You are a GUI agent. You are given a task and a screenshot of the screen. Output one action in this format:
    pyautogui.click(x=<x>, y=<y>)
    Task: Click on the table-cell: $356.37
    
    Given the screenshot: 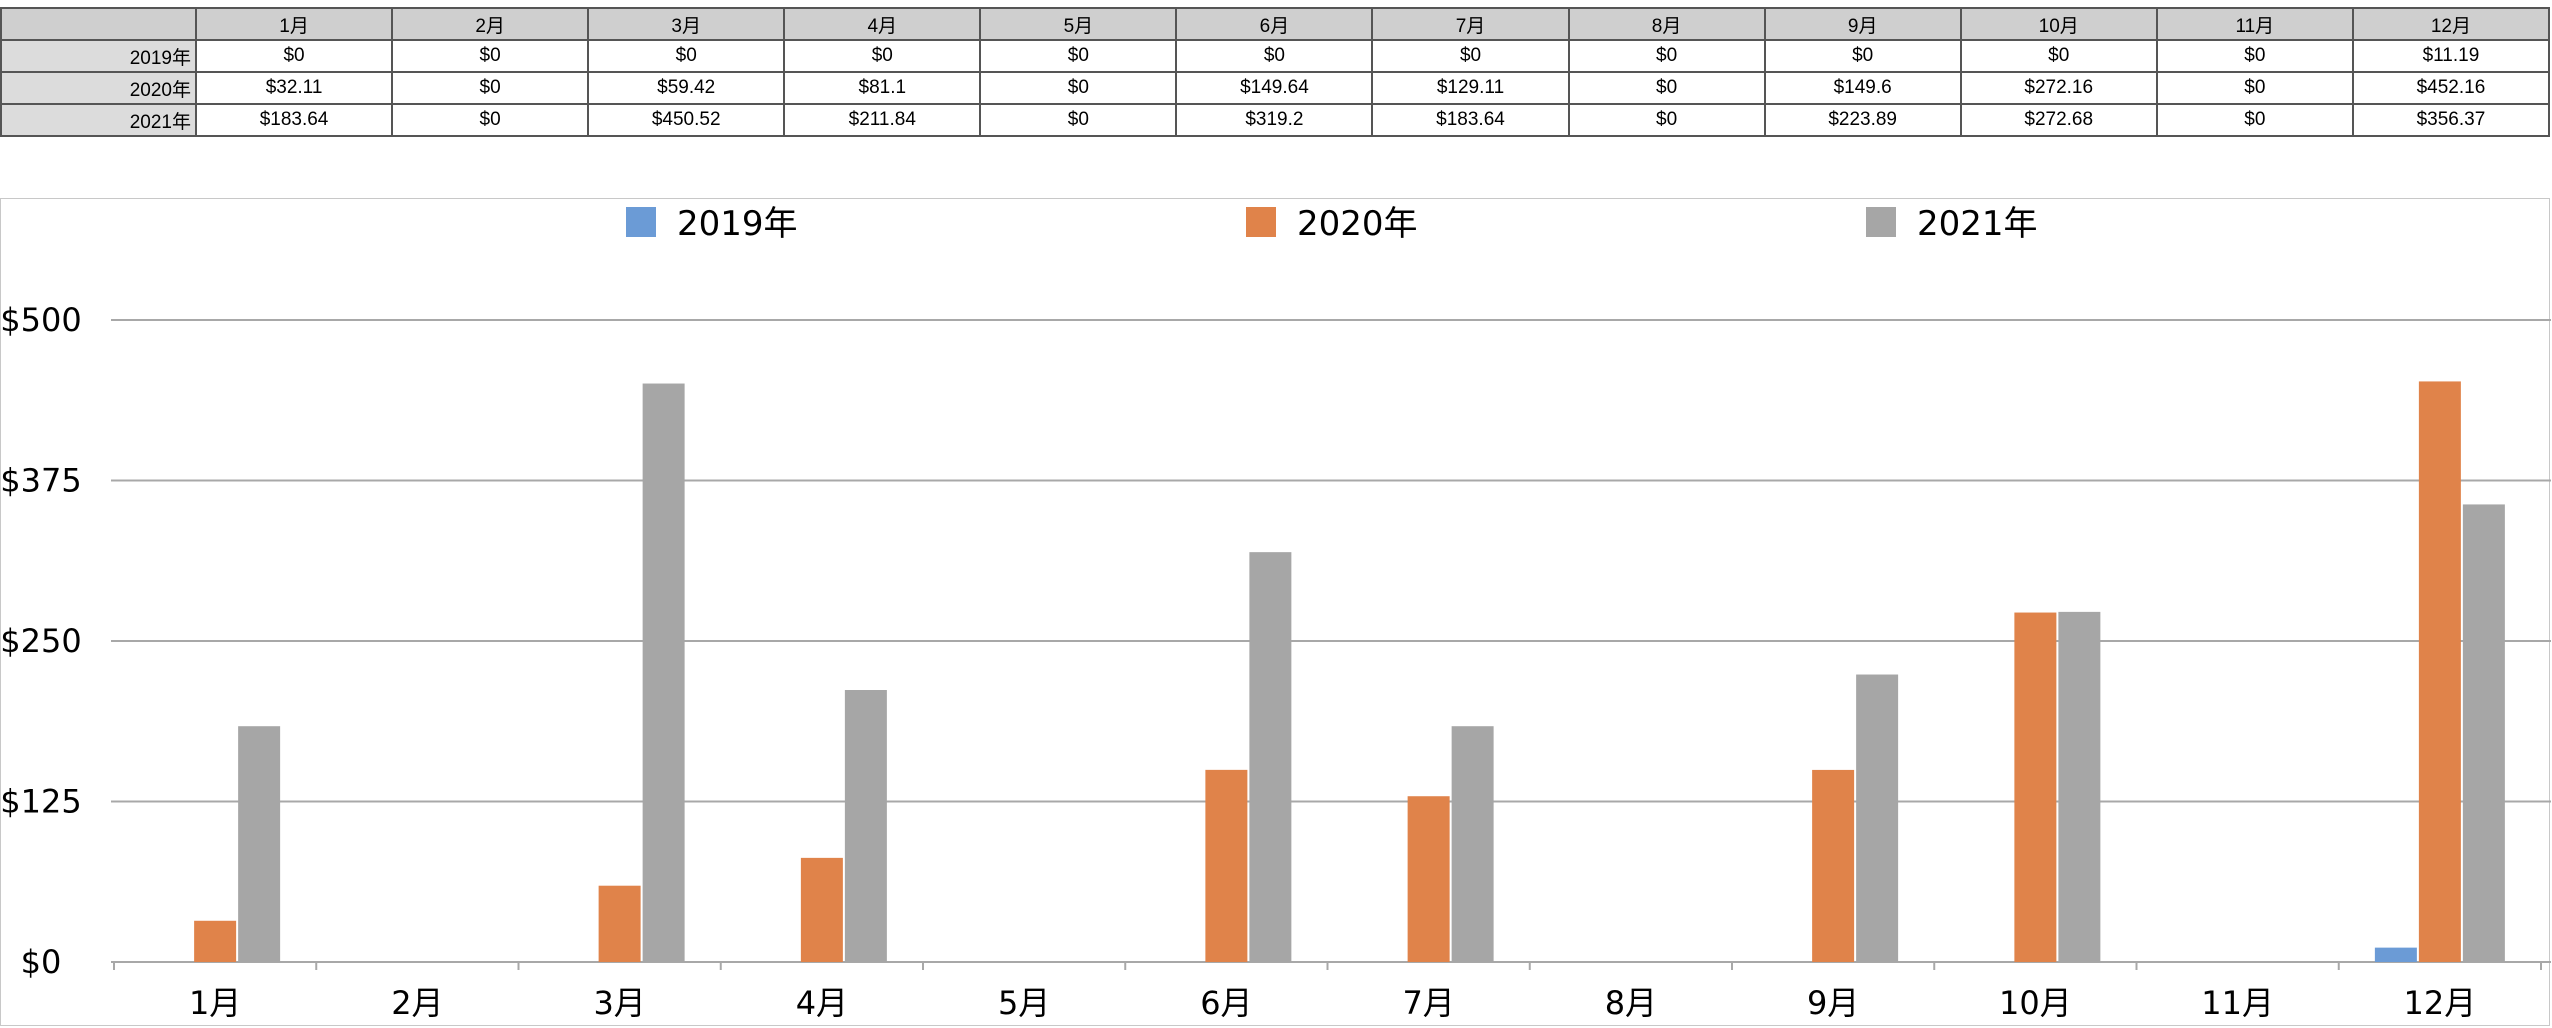 What is the action you would take?
    pyautogui.click(x=2451, y=120)
    